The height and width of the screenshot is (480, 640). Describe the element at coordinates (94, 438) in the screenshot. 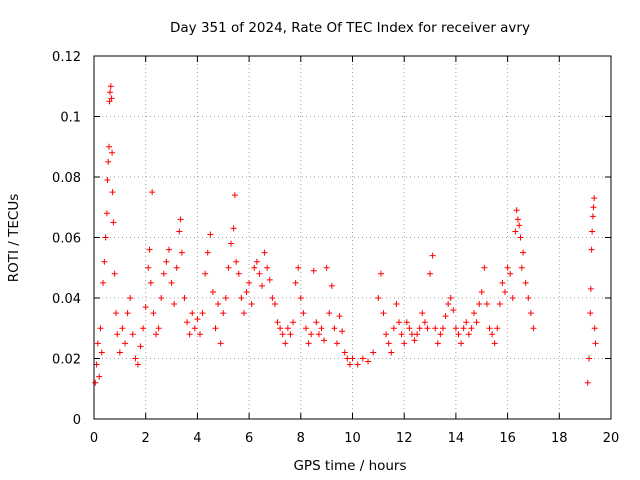

I see `x-tick-label: 0` at that location.